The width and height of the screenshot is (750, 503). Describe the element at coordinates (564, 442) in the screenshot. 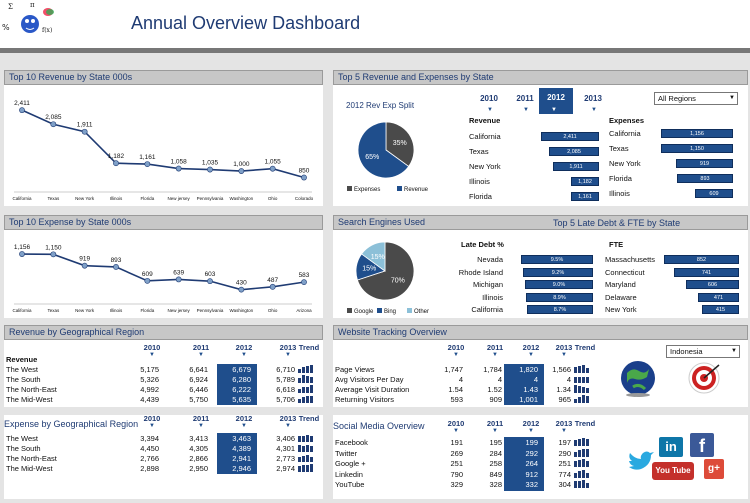

I see `cell-value: 197` at that location.